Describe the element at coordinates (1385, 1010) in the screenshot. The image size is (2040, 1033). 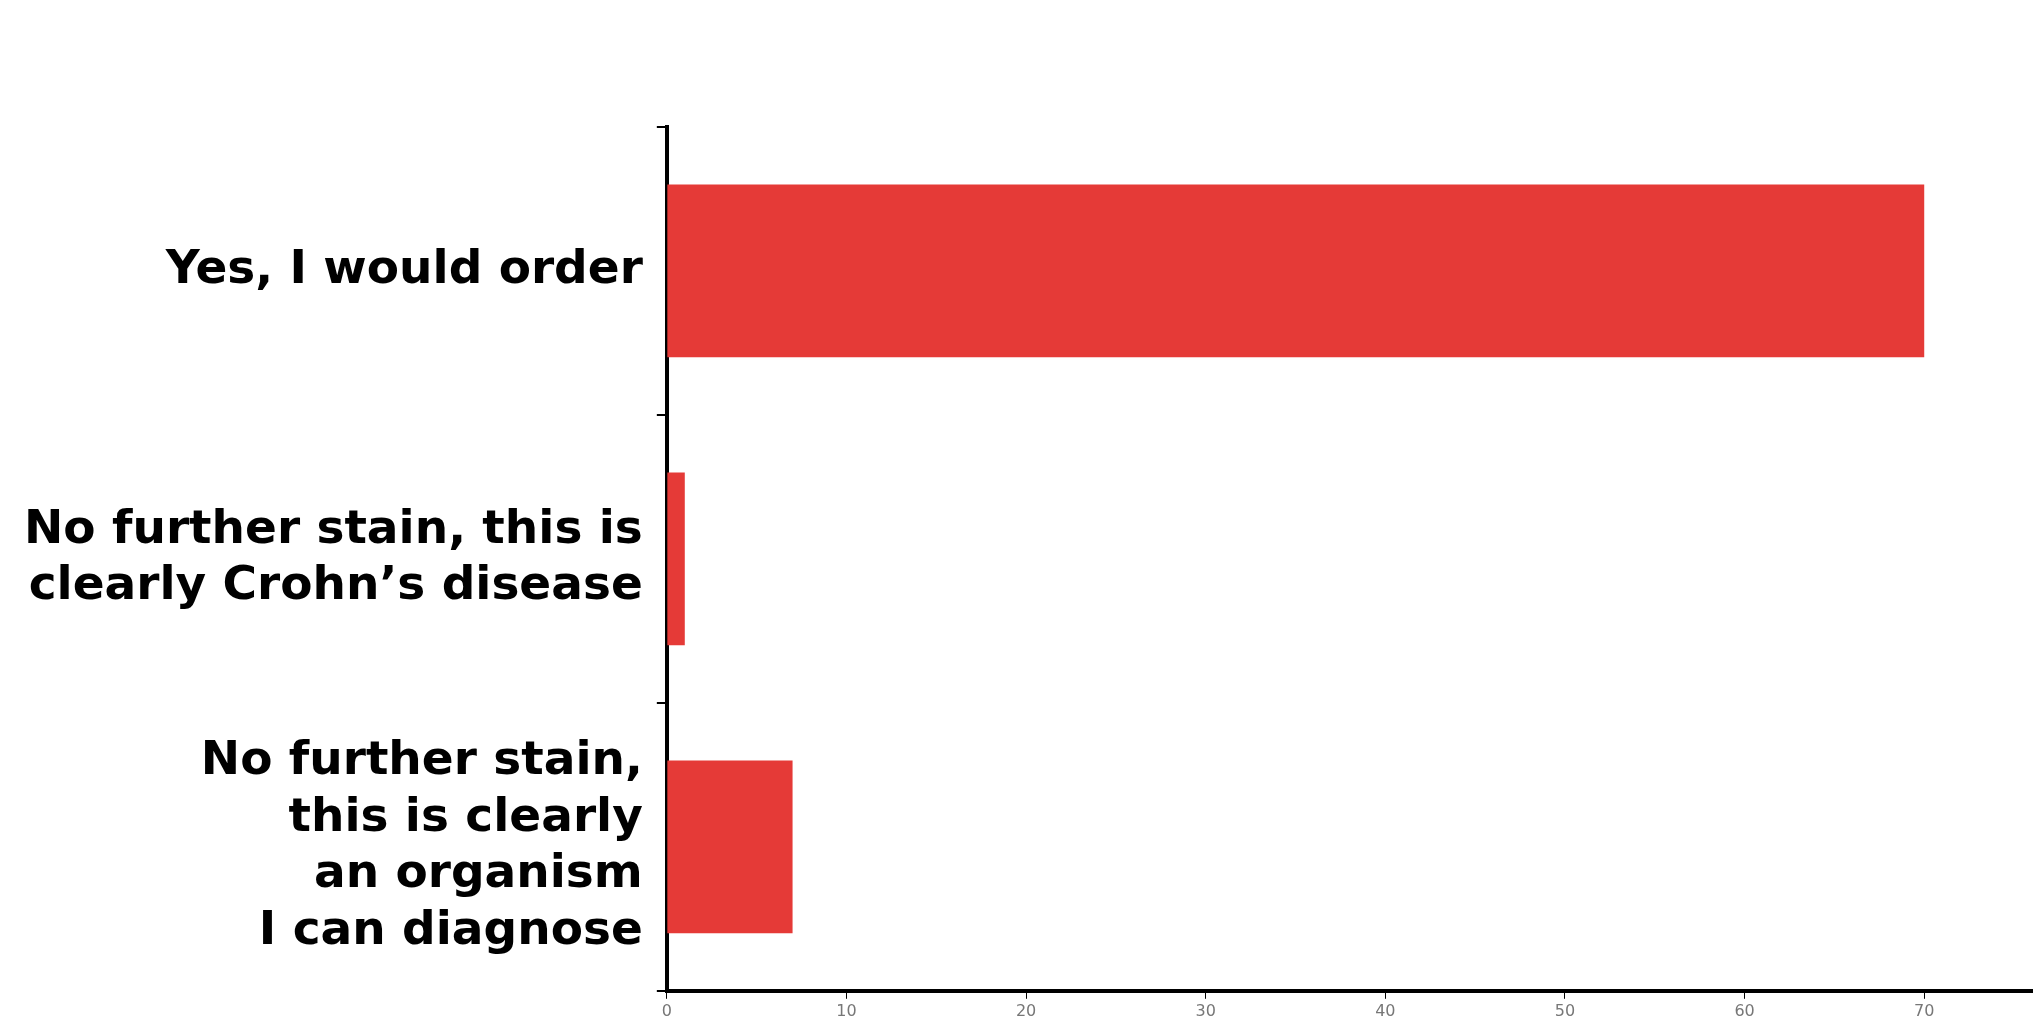
I see `x-tick-label: 40` at that location.